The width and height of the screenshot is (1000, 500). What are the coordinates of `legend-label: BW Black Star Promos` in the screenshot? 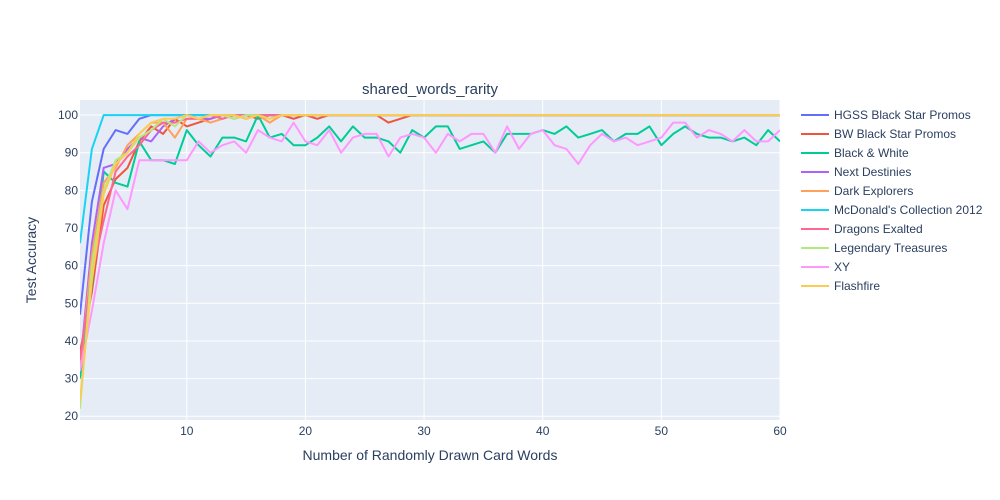 It's located at (895, 134).